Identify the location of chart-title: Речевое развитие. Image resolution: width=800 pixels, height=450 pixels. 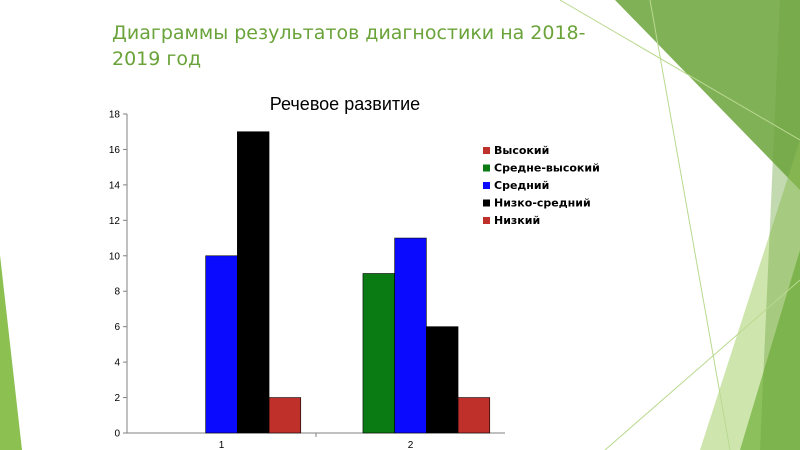
(345, 104).